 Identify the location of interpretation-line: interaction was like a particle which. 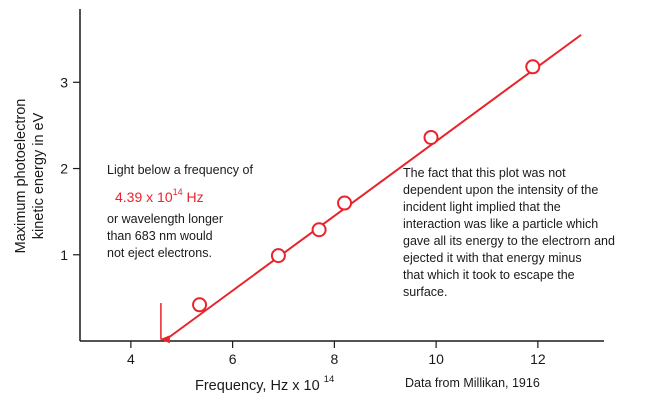
(501, 224).